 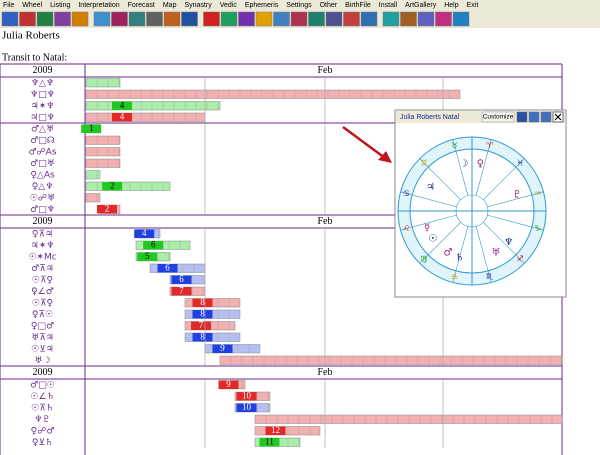 What do you see at coordinates (519, 162) in the screenshot?
I see `zodiac-sign: ♓` at bounding box center [519, 162].